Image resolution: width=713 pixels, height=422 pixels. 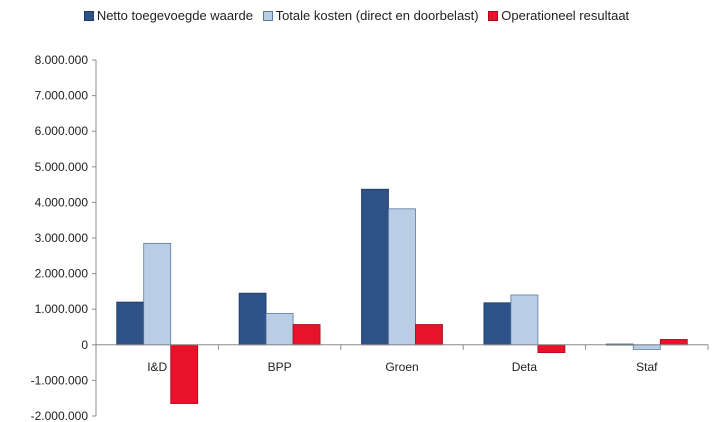 What do you see at coordinates (62, 202) in the screenshot?
I see `y-tick-label: 4.000.000` at bounding box center [62, 202].